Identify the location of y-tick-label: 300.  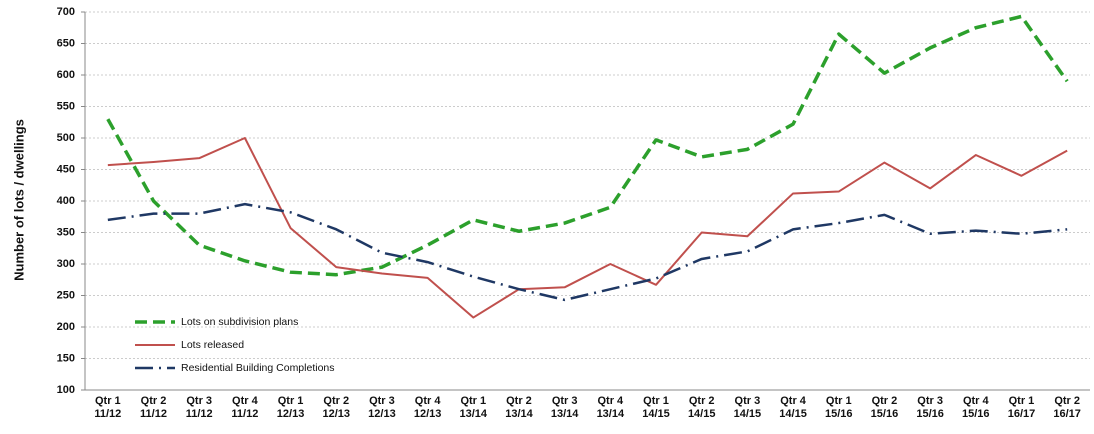
(66, 264).